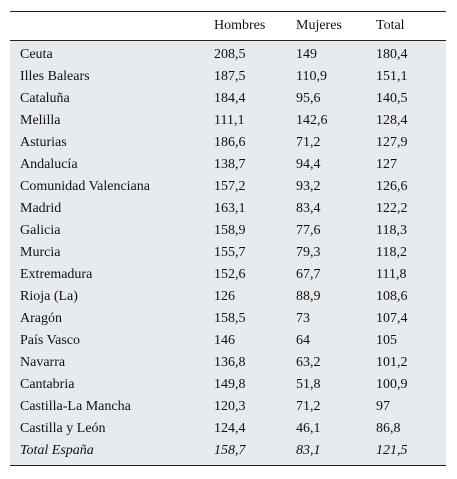 The width and height of the screenshot is (457, 479). Describe the element at coordinates (303, 318) in the screenshot. I see `cell: 73` at that location.